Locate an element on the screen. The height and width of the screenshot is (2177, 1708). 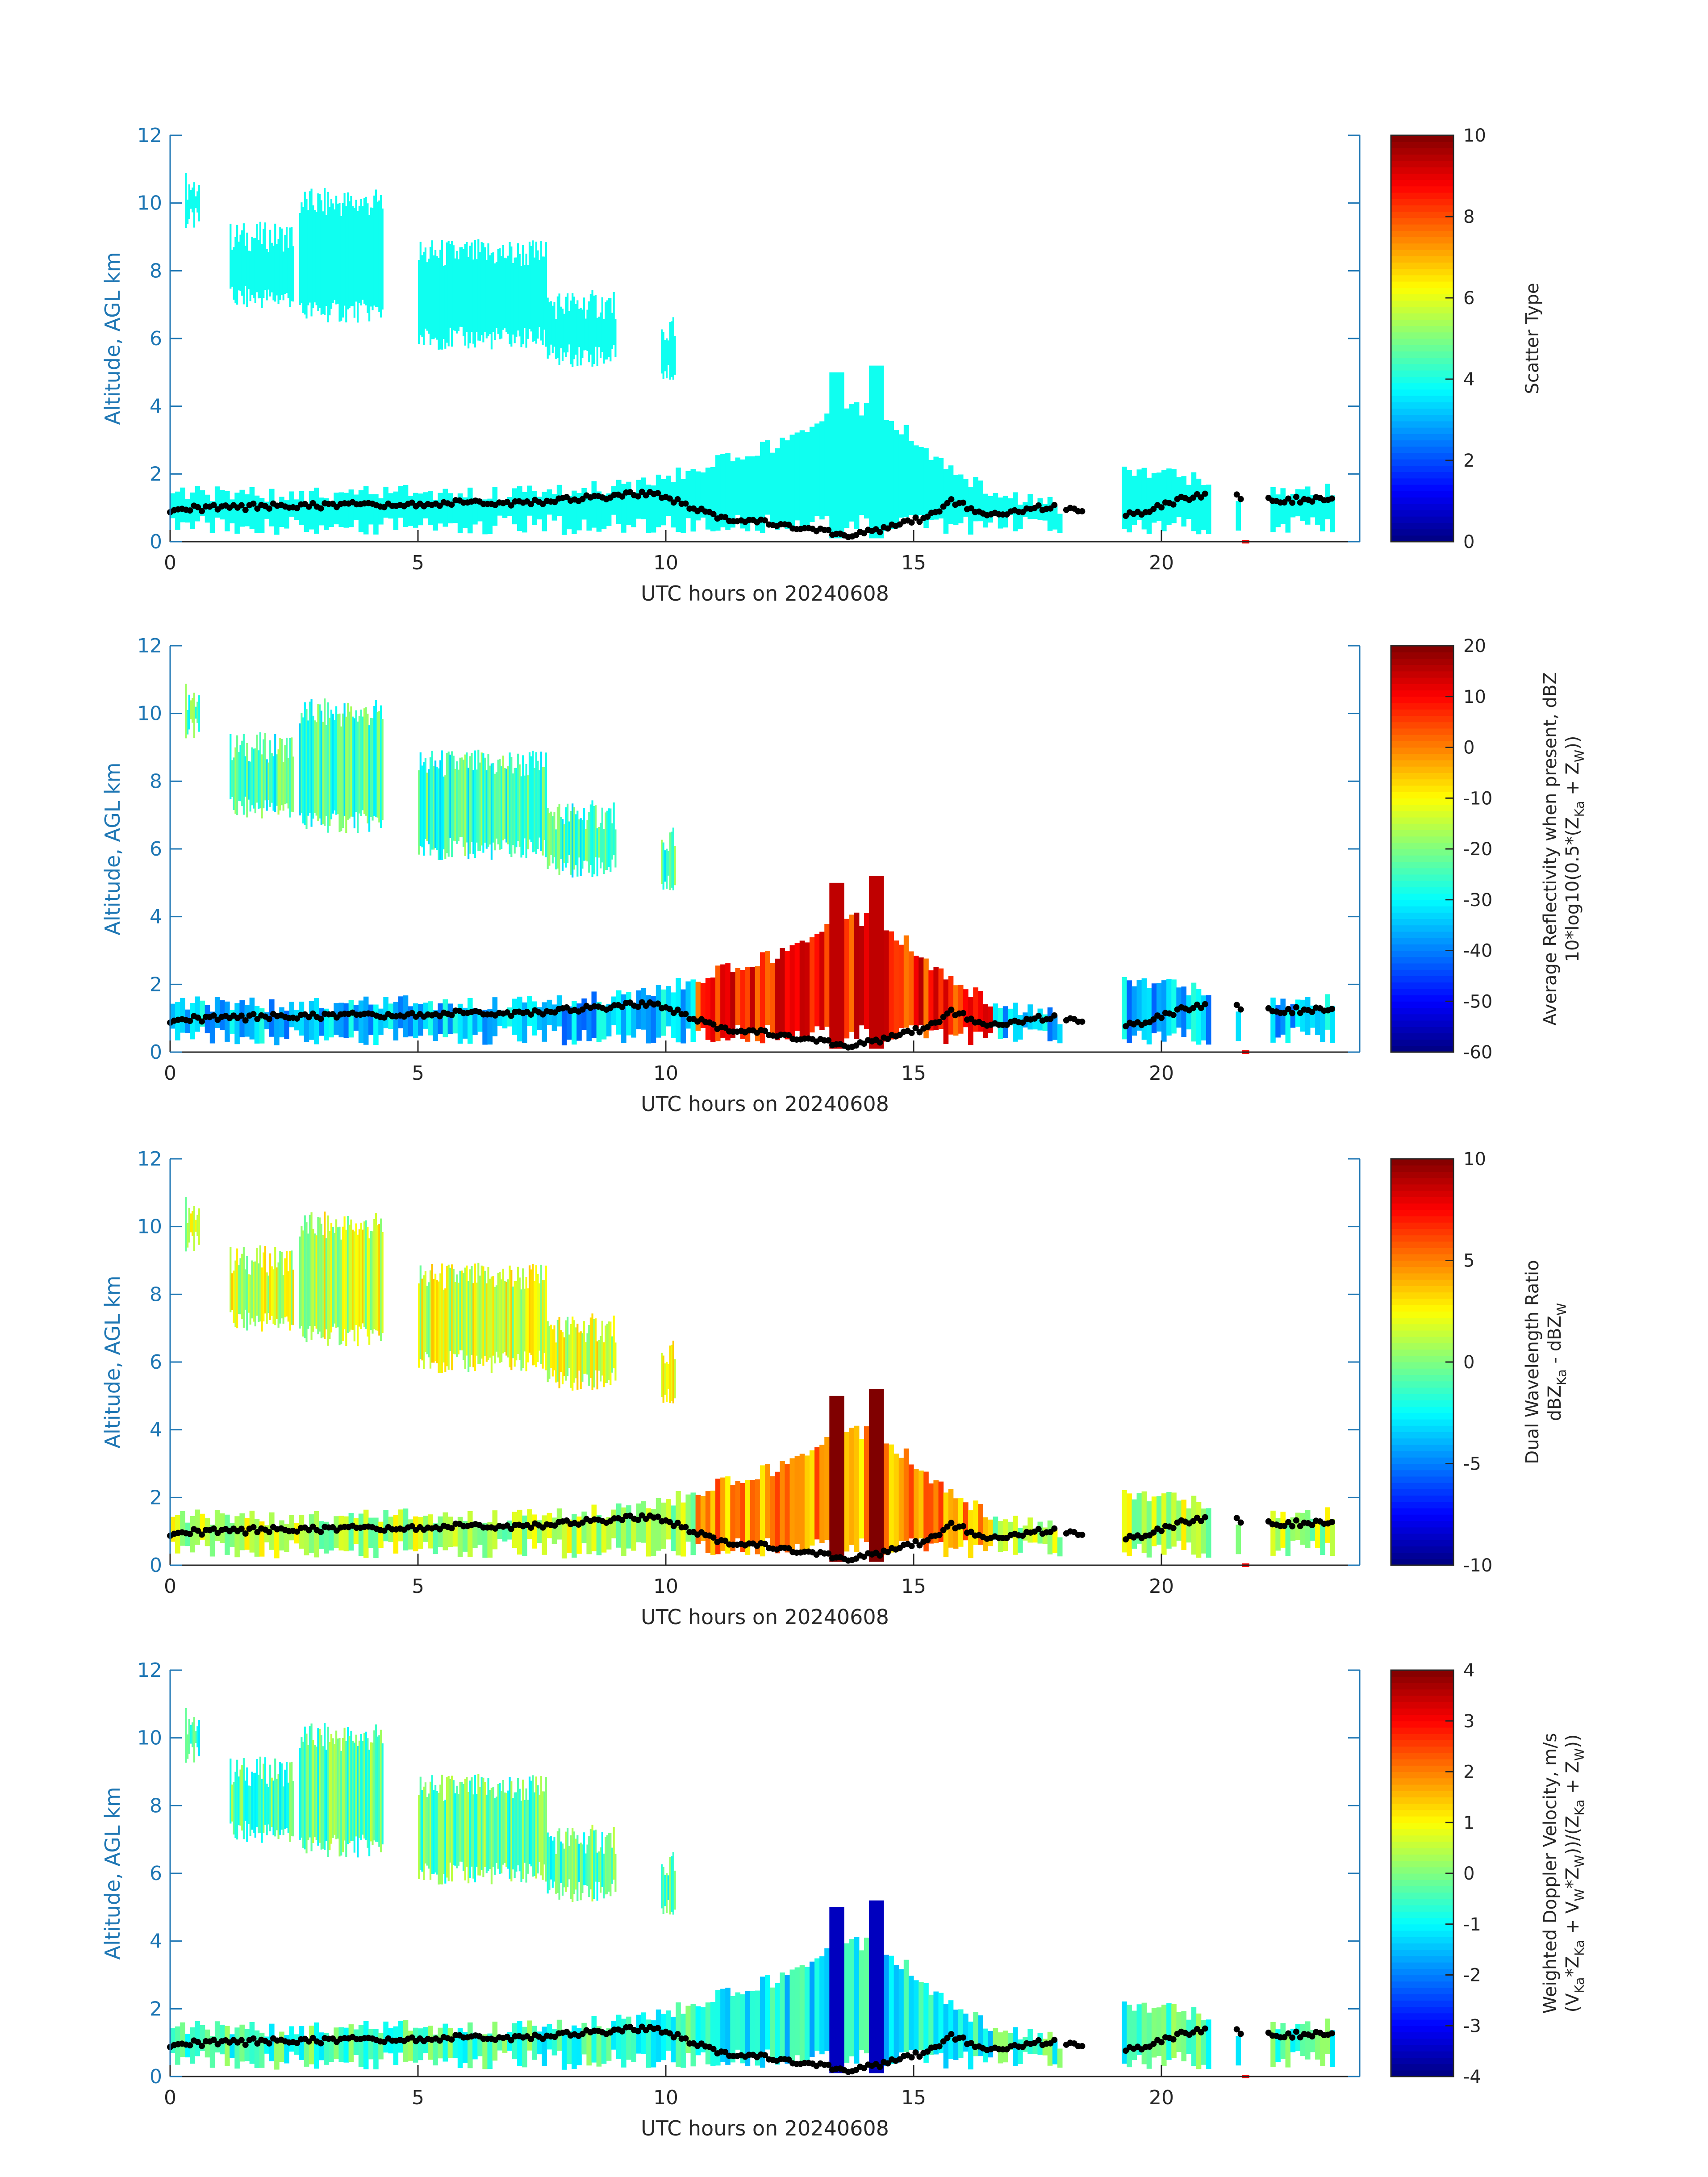
x-tick-label: 5 is located at coordinates (418, 1073).